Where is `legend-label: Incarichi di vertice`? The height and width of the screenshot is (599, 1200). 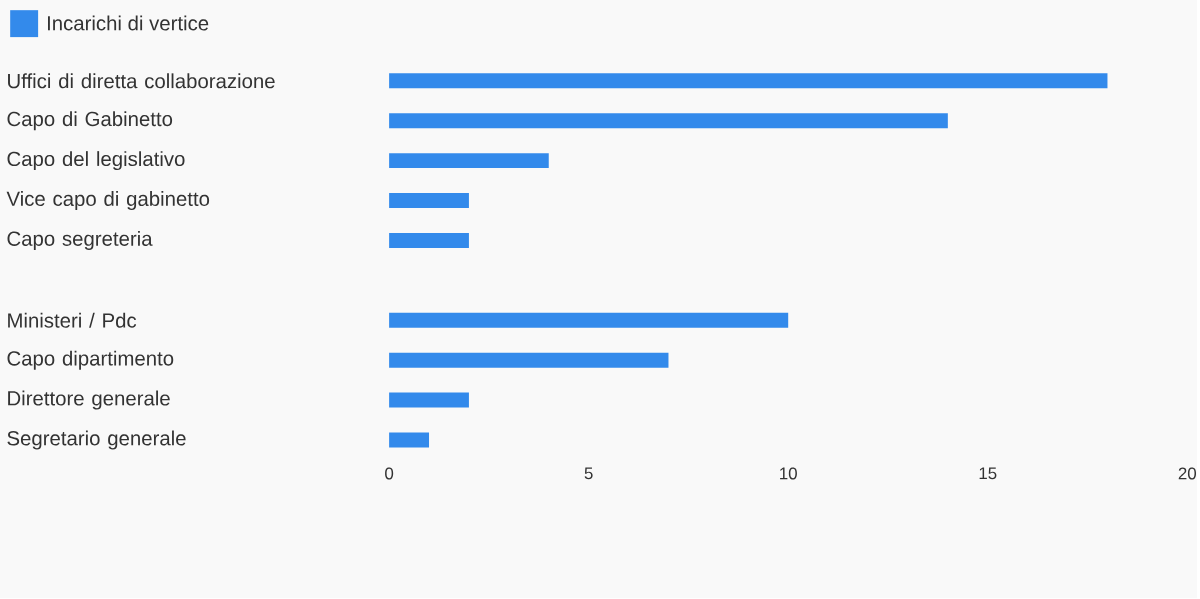
legend-label: Incarichi di vertice is located at coordinates (128, 23).